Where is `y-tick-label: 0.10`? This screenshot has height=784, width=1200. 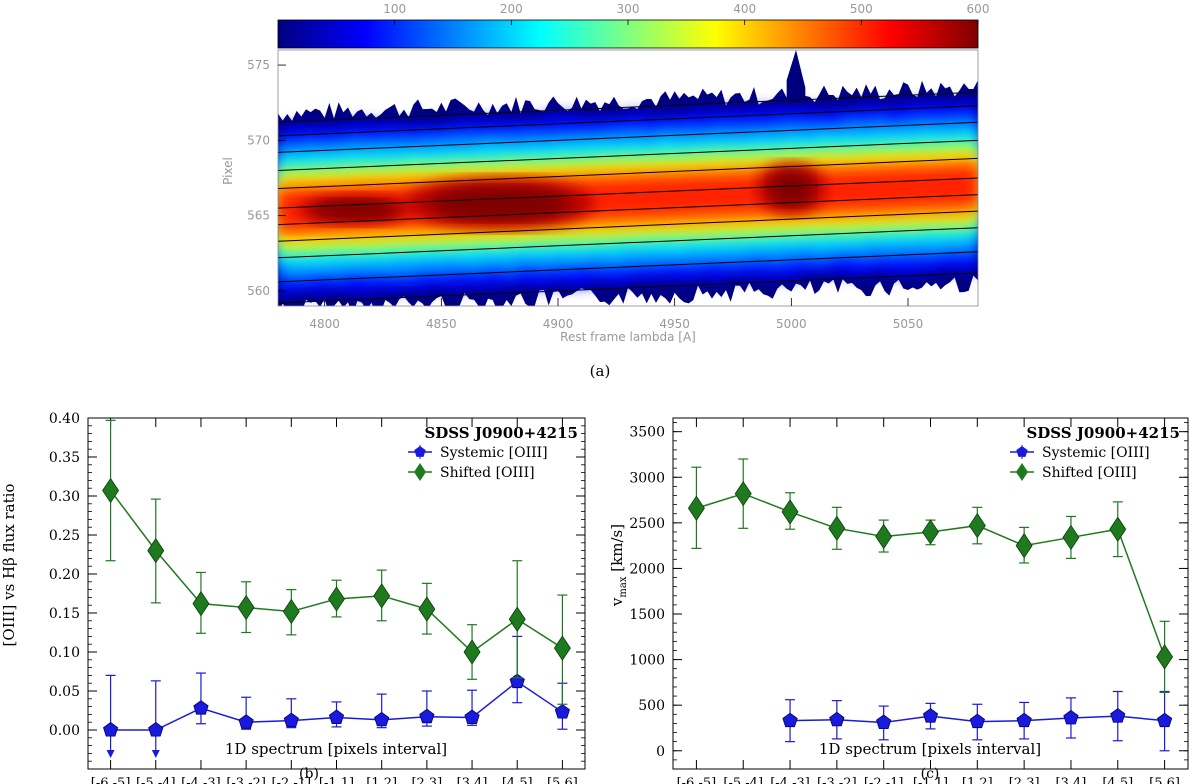
y-tick-label: 0.10 is located at coordinates (64, 653).